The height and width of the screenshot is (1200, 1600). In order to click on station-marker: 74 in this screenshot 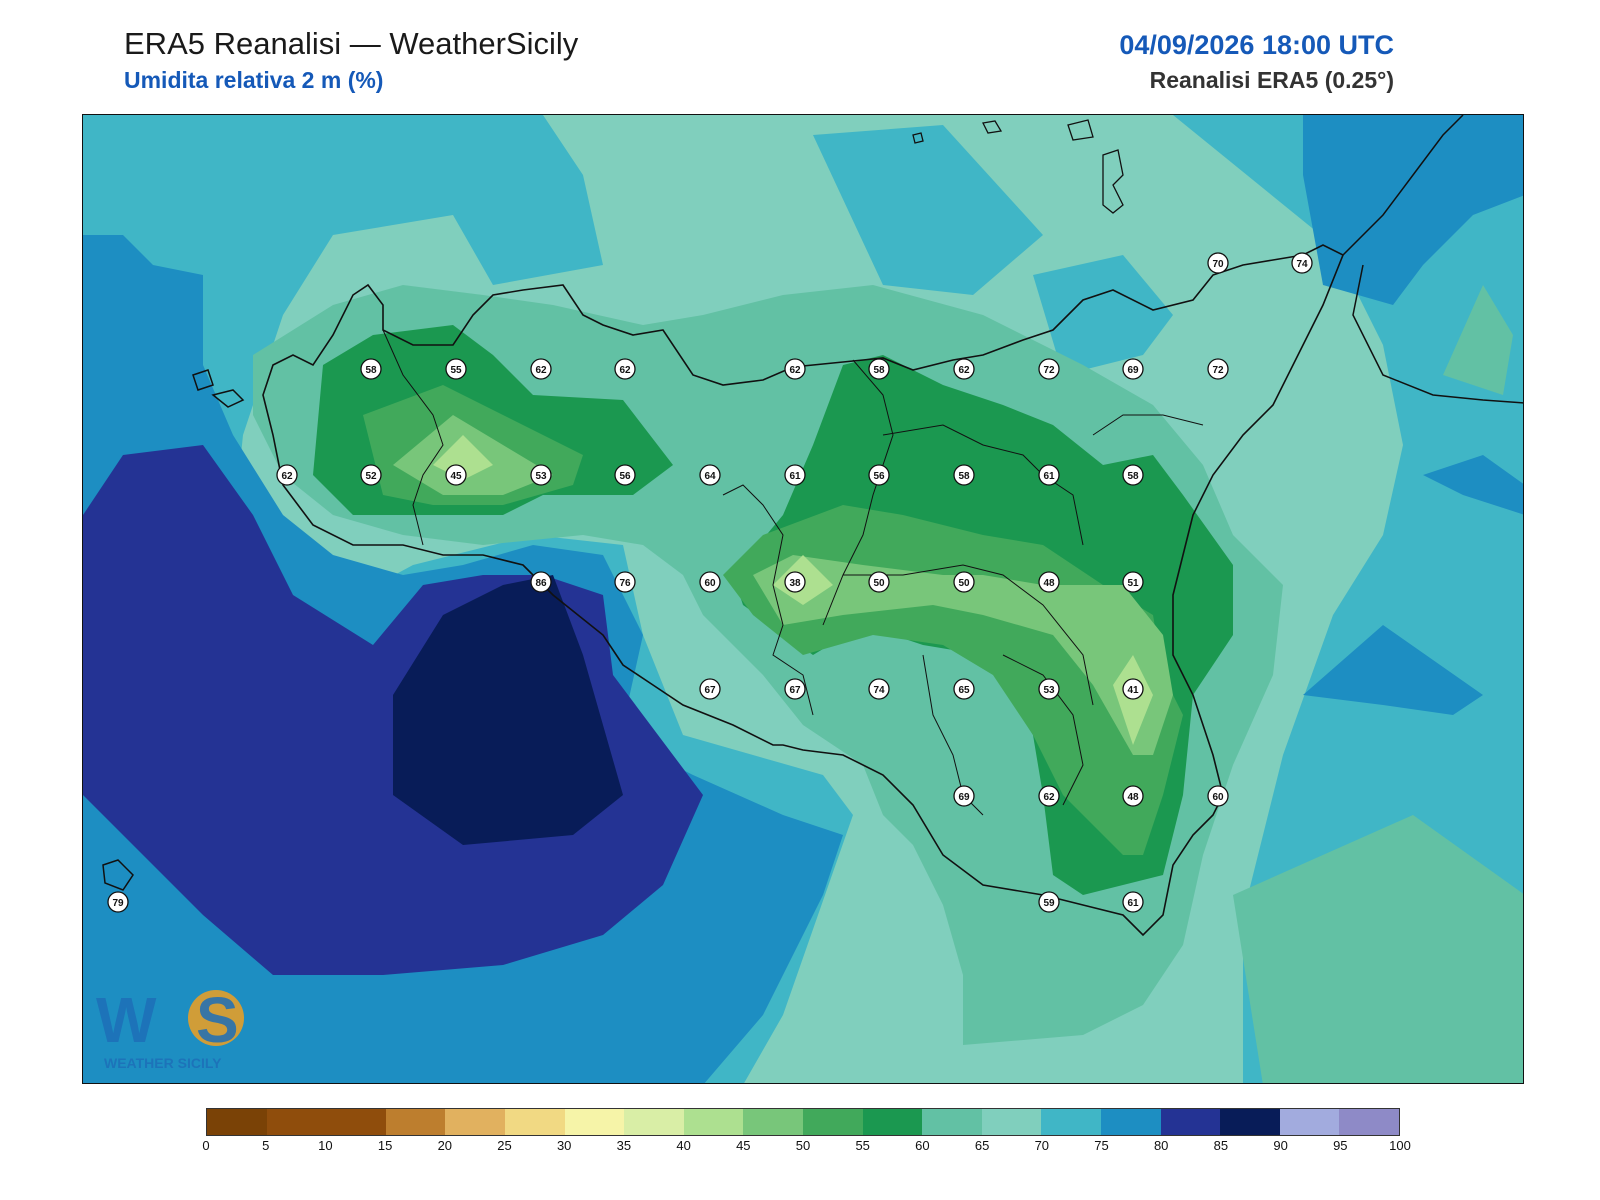, I will do `click(879, 689)`.